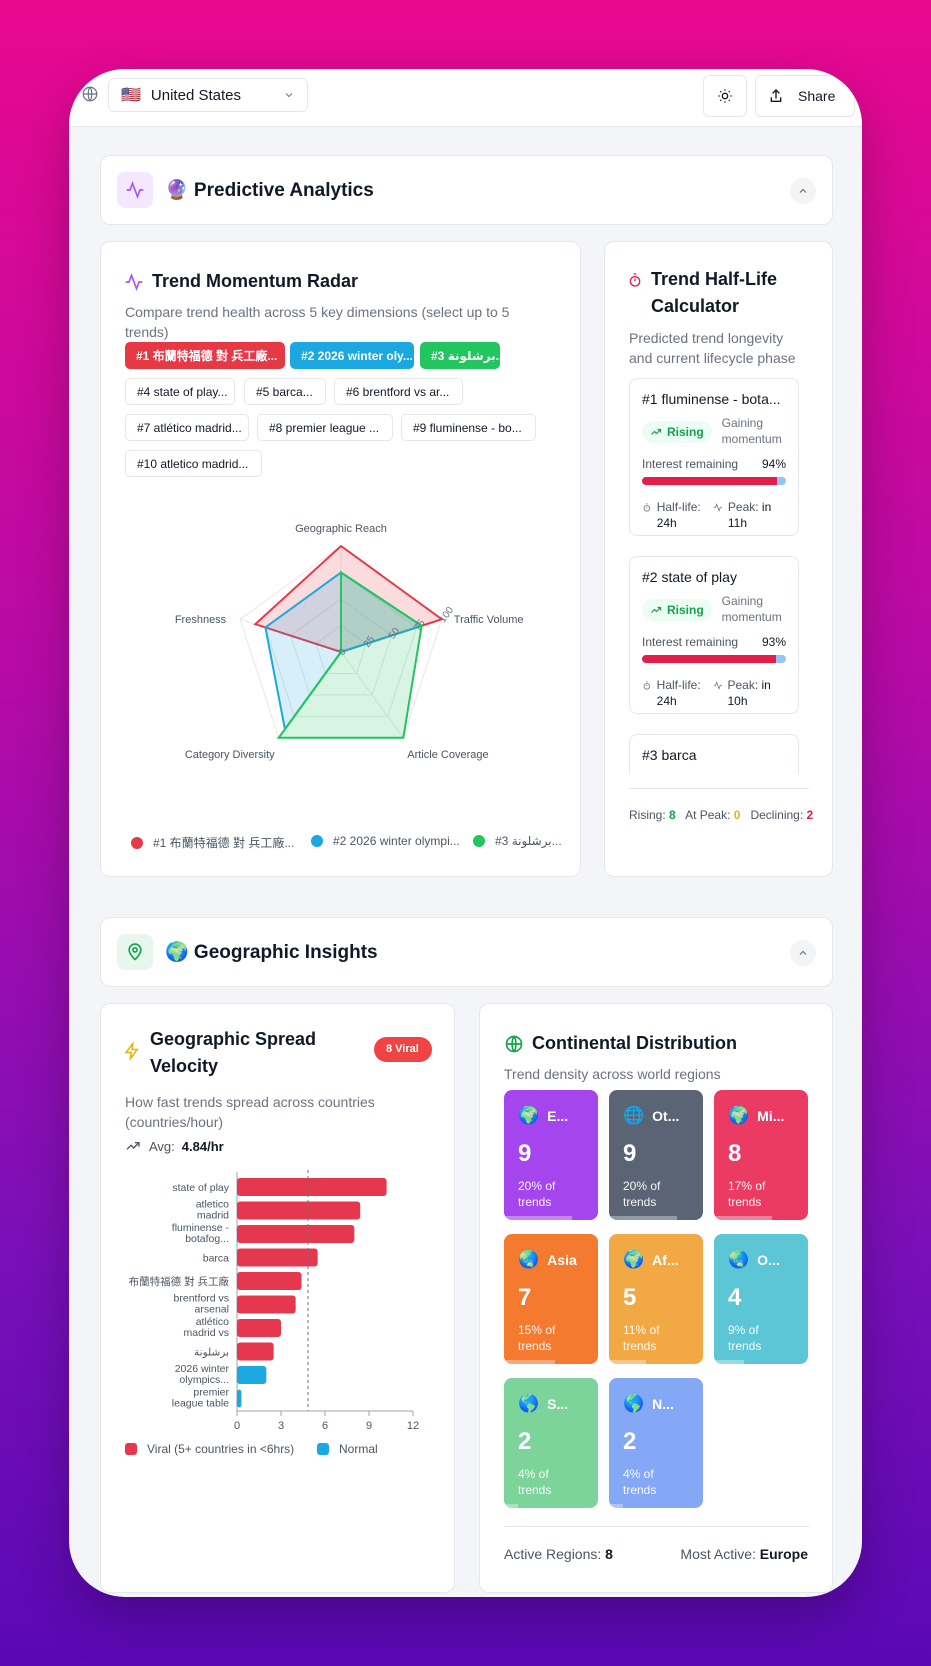  What do you see at coordinates (209, 1449) in the screenshot?
I see `legend-viral: Viral (5+ countries in <6hrs)` at bounding box center [209, 1449].